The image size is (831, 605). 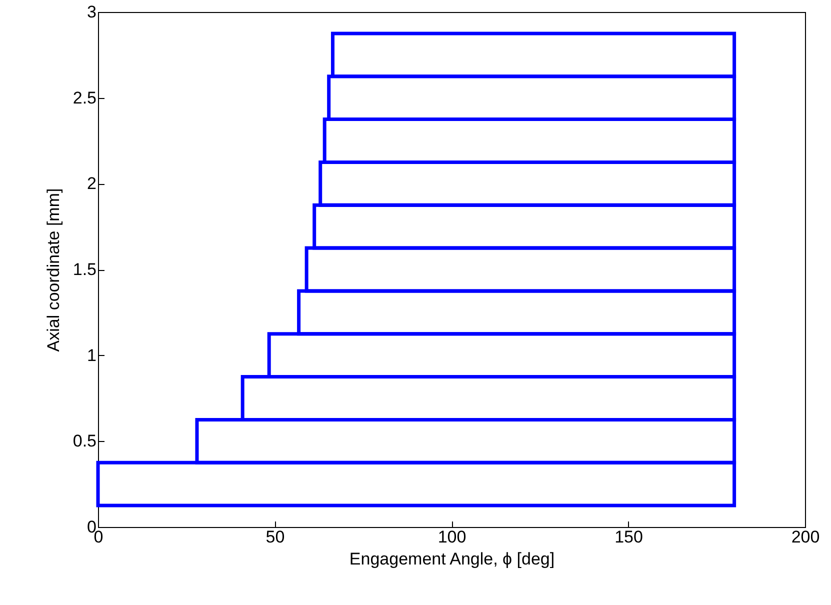 I want to click on x-tick-label: 200, so click(x=805, y=537).